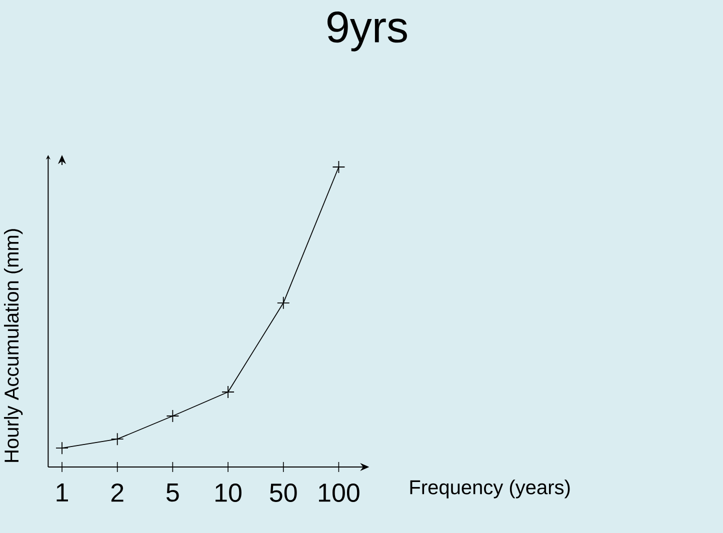 This screenshot has width=723, height=533. Describe the element at coordinates (339, 493) in the screenshot. I see `x-tick-label: 100` at that location.